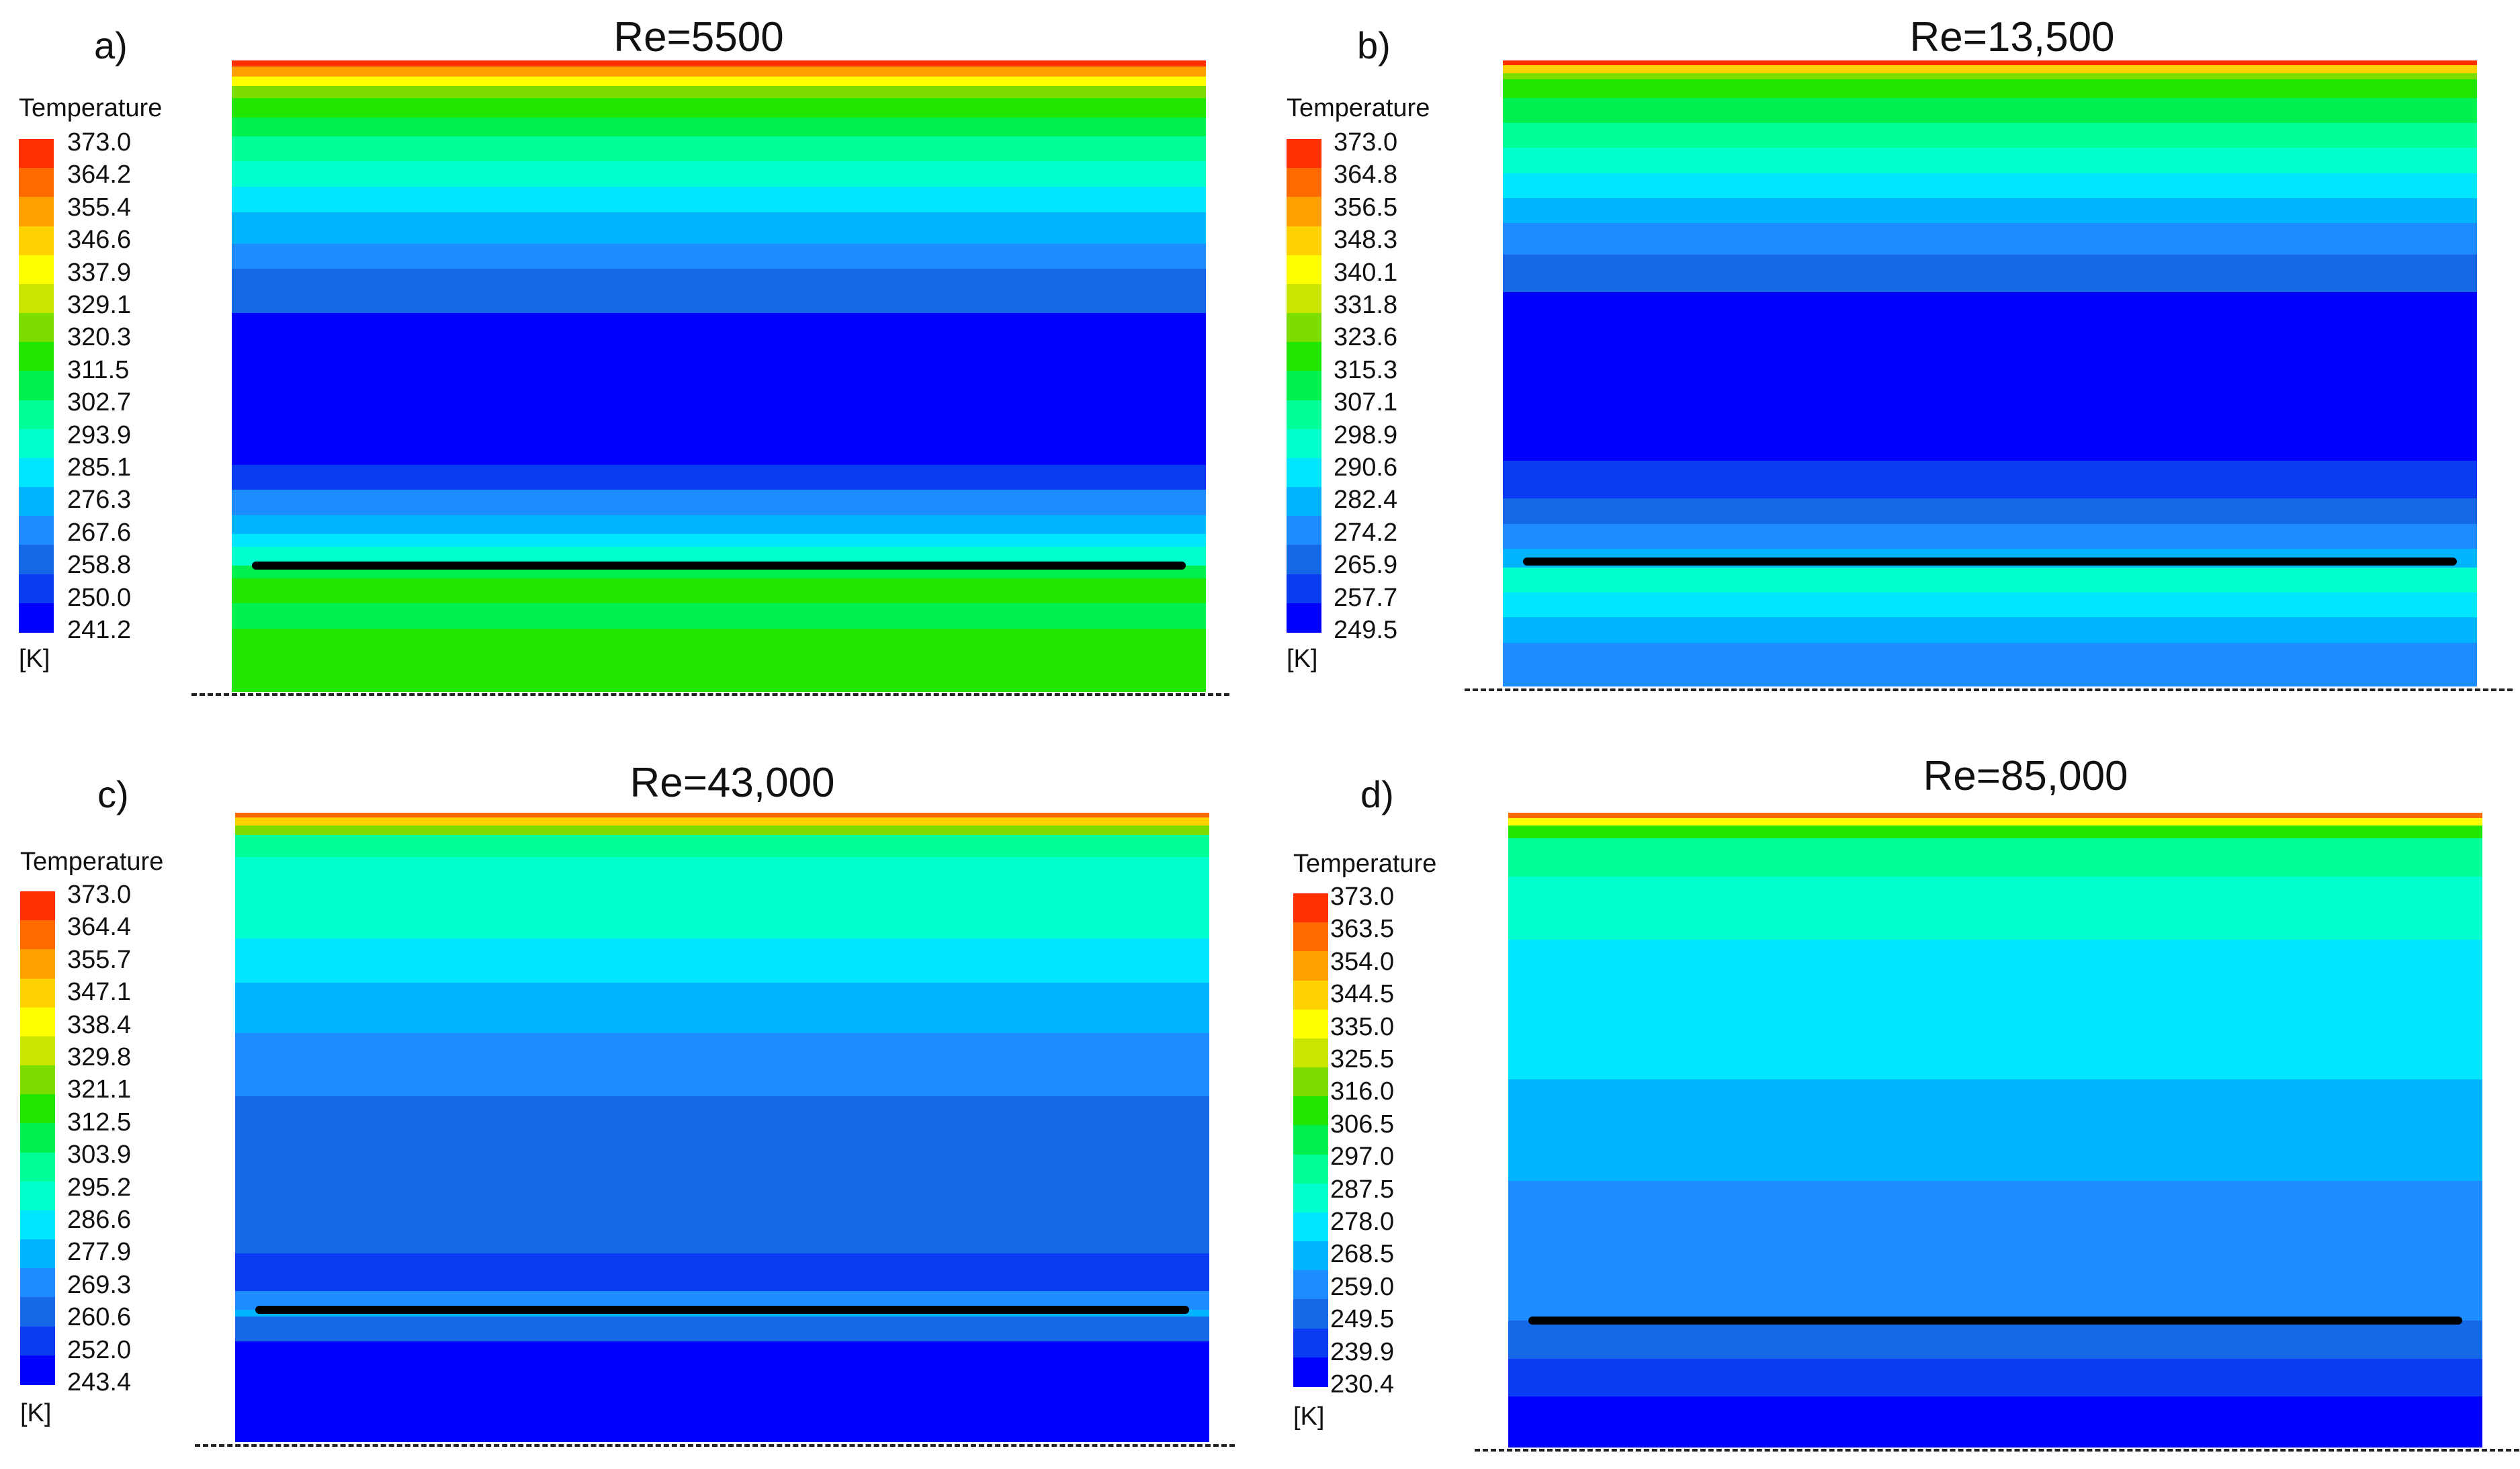 The image size is (2520, 1469). I want to click on colorbar-tick-label: 338.4, so click(99, 1024).